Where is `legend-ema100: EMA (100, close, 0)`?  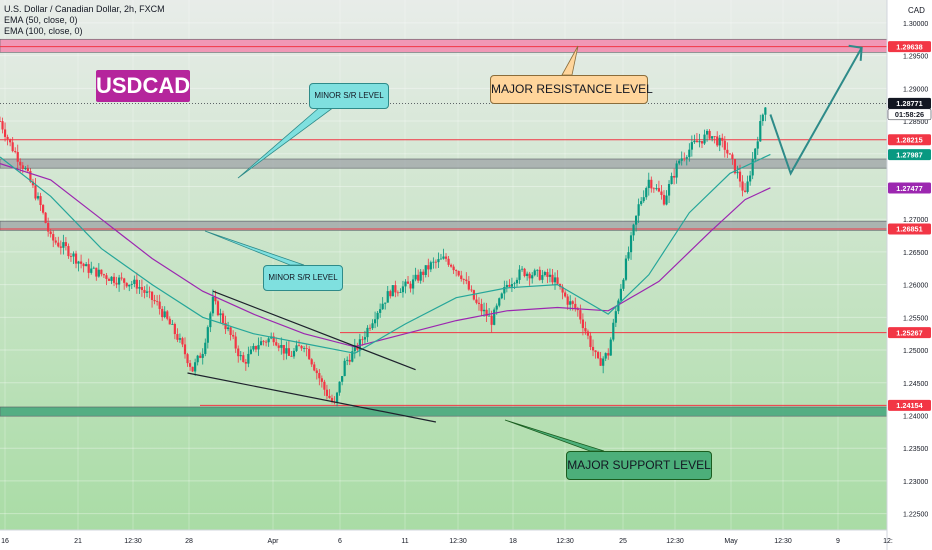
legend-ema100: EMA (100, close, 0) is located at coordinates (43, 31).